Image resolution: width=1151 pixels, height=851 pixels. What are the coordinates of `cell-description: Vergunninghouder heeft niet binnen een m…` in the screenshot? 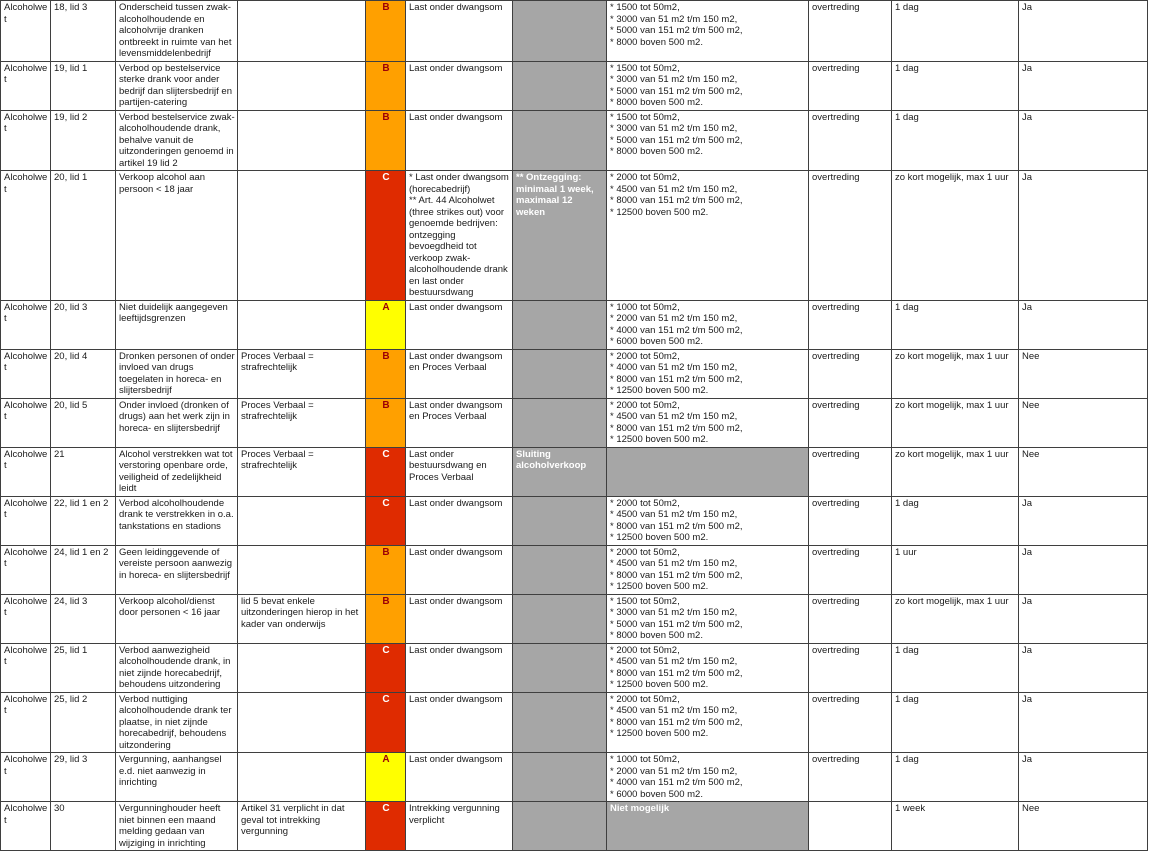 It's located at (176, 826).